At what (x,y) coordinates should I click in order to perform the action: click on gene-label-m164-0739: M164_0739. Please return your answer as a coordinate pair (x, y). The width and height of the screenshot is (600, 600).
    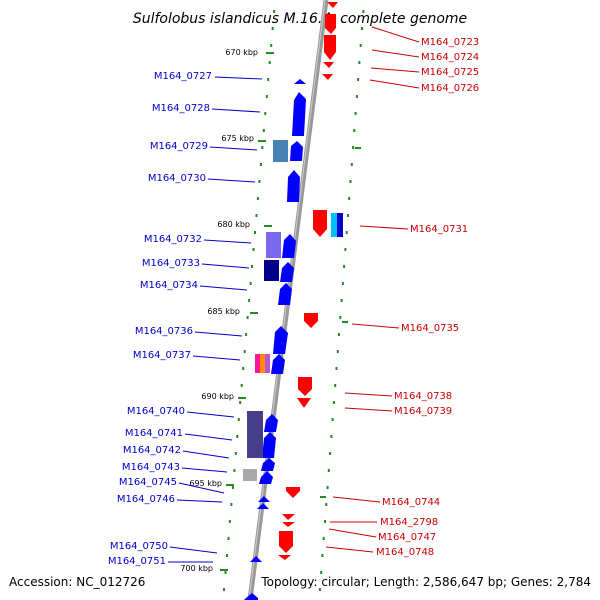
    Looking at the image, I should click on (423, 411).